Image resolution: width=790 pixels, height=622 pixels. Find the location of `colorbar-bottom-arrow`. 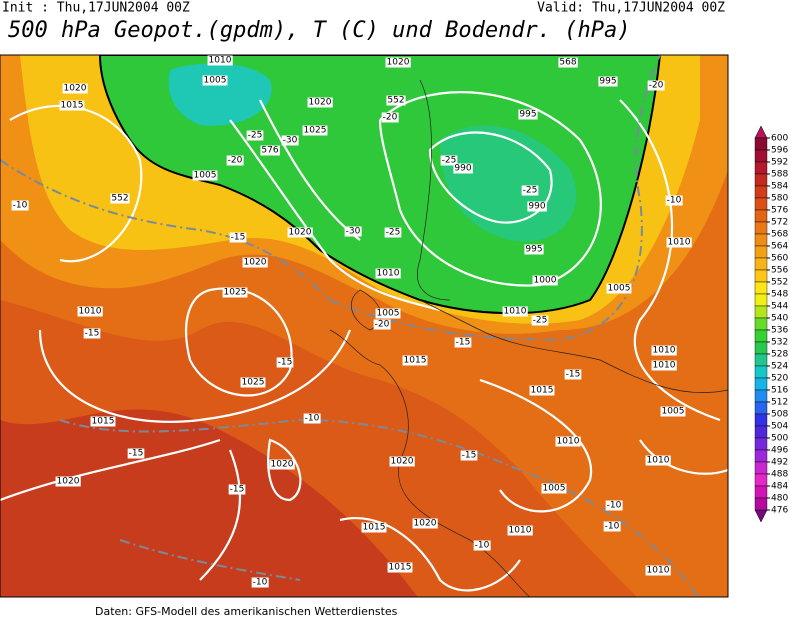

colorbar-bottom-arrow is located at coordinates (761, 516).